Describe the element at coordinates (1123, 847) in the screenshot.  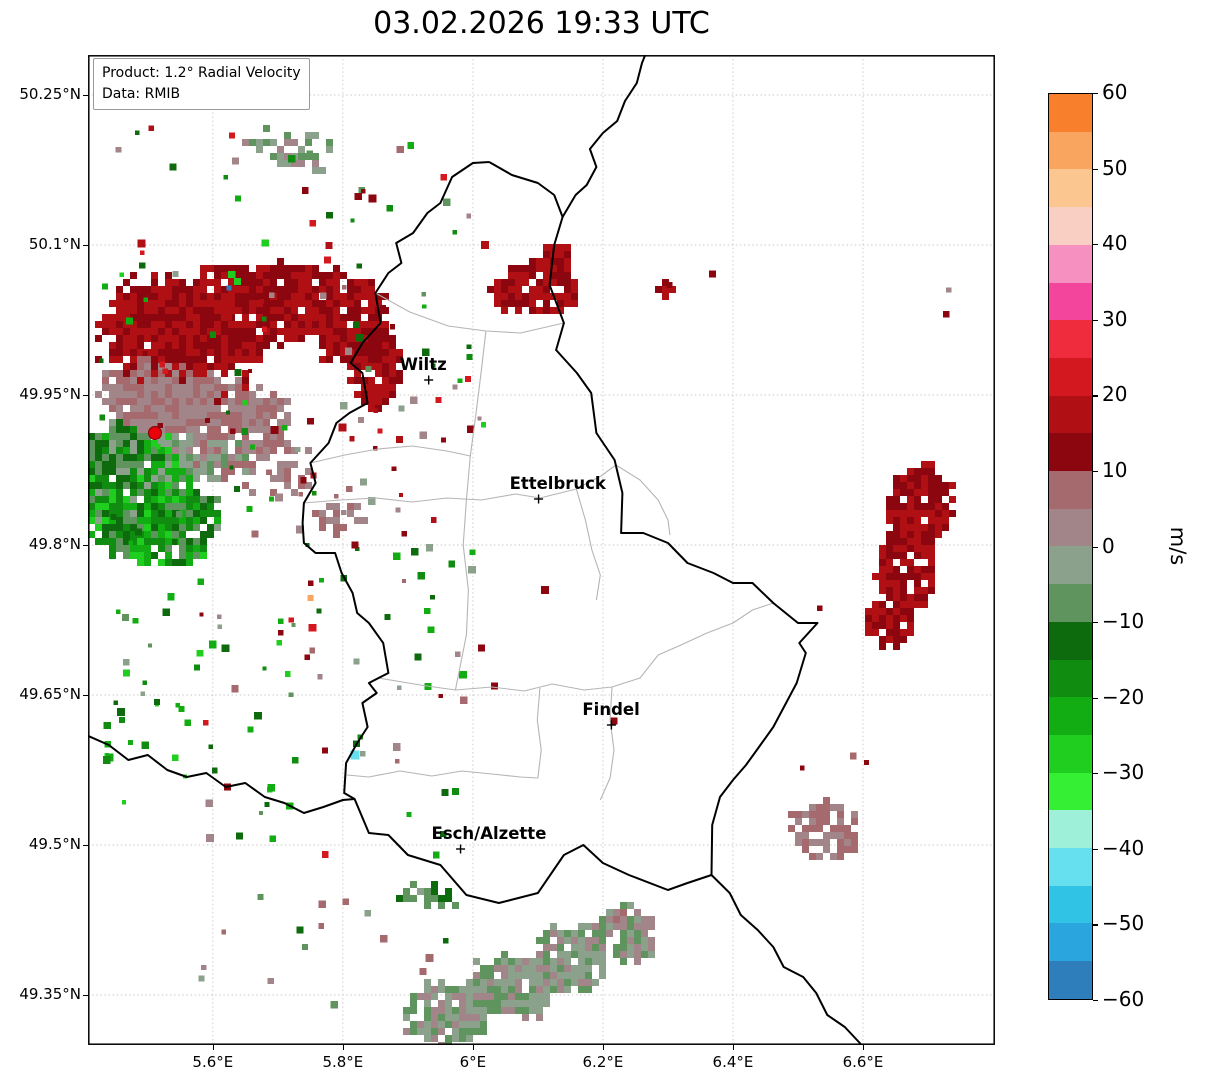
I see `colorbar-tick-label: −40` at that location.